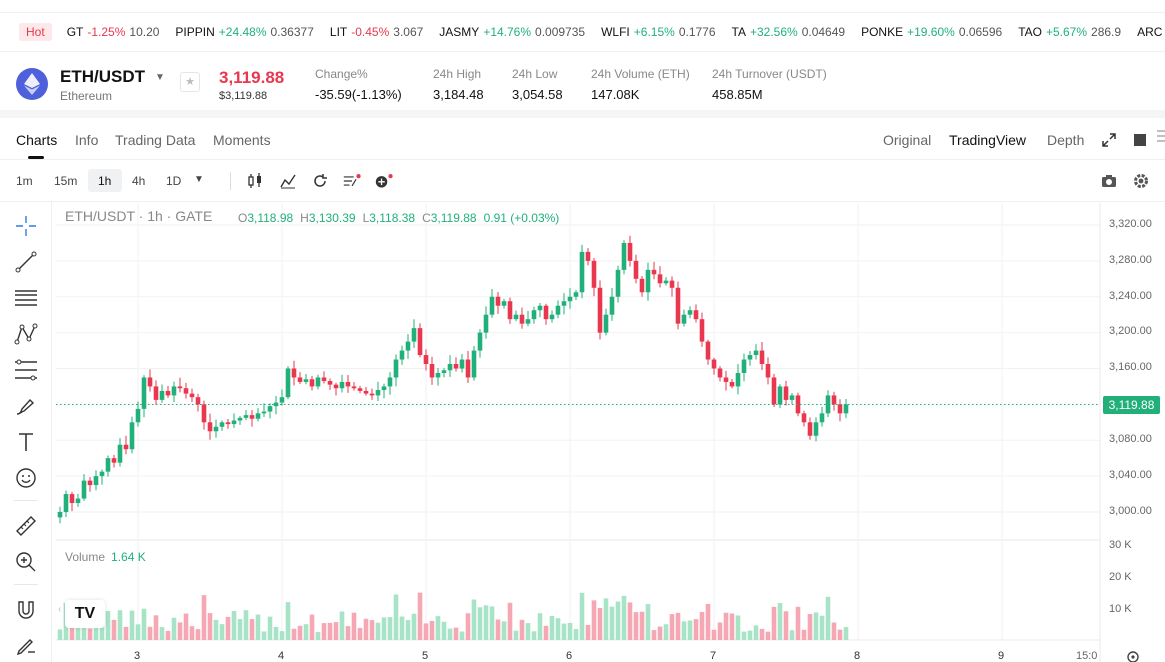  What do you see at coordinates (26, 610) in the screenshot?
I see `magnet-icon` at bounding box center [26, 610].